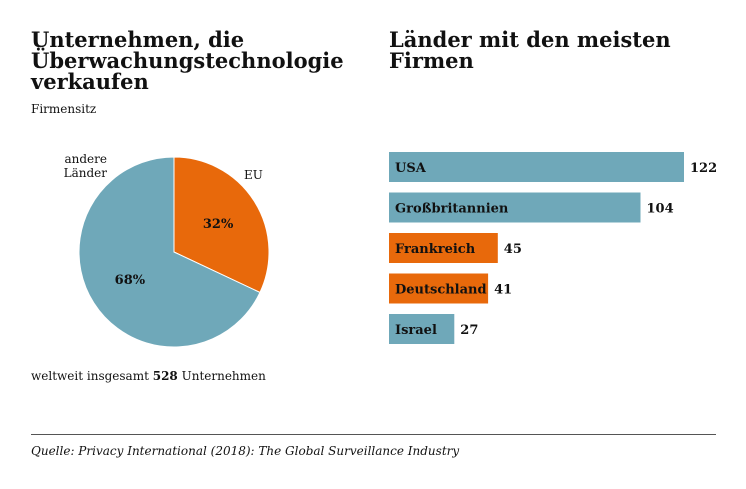  I want to click on pie-total-suffix: Unternehmen, so click(221, 376).